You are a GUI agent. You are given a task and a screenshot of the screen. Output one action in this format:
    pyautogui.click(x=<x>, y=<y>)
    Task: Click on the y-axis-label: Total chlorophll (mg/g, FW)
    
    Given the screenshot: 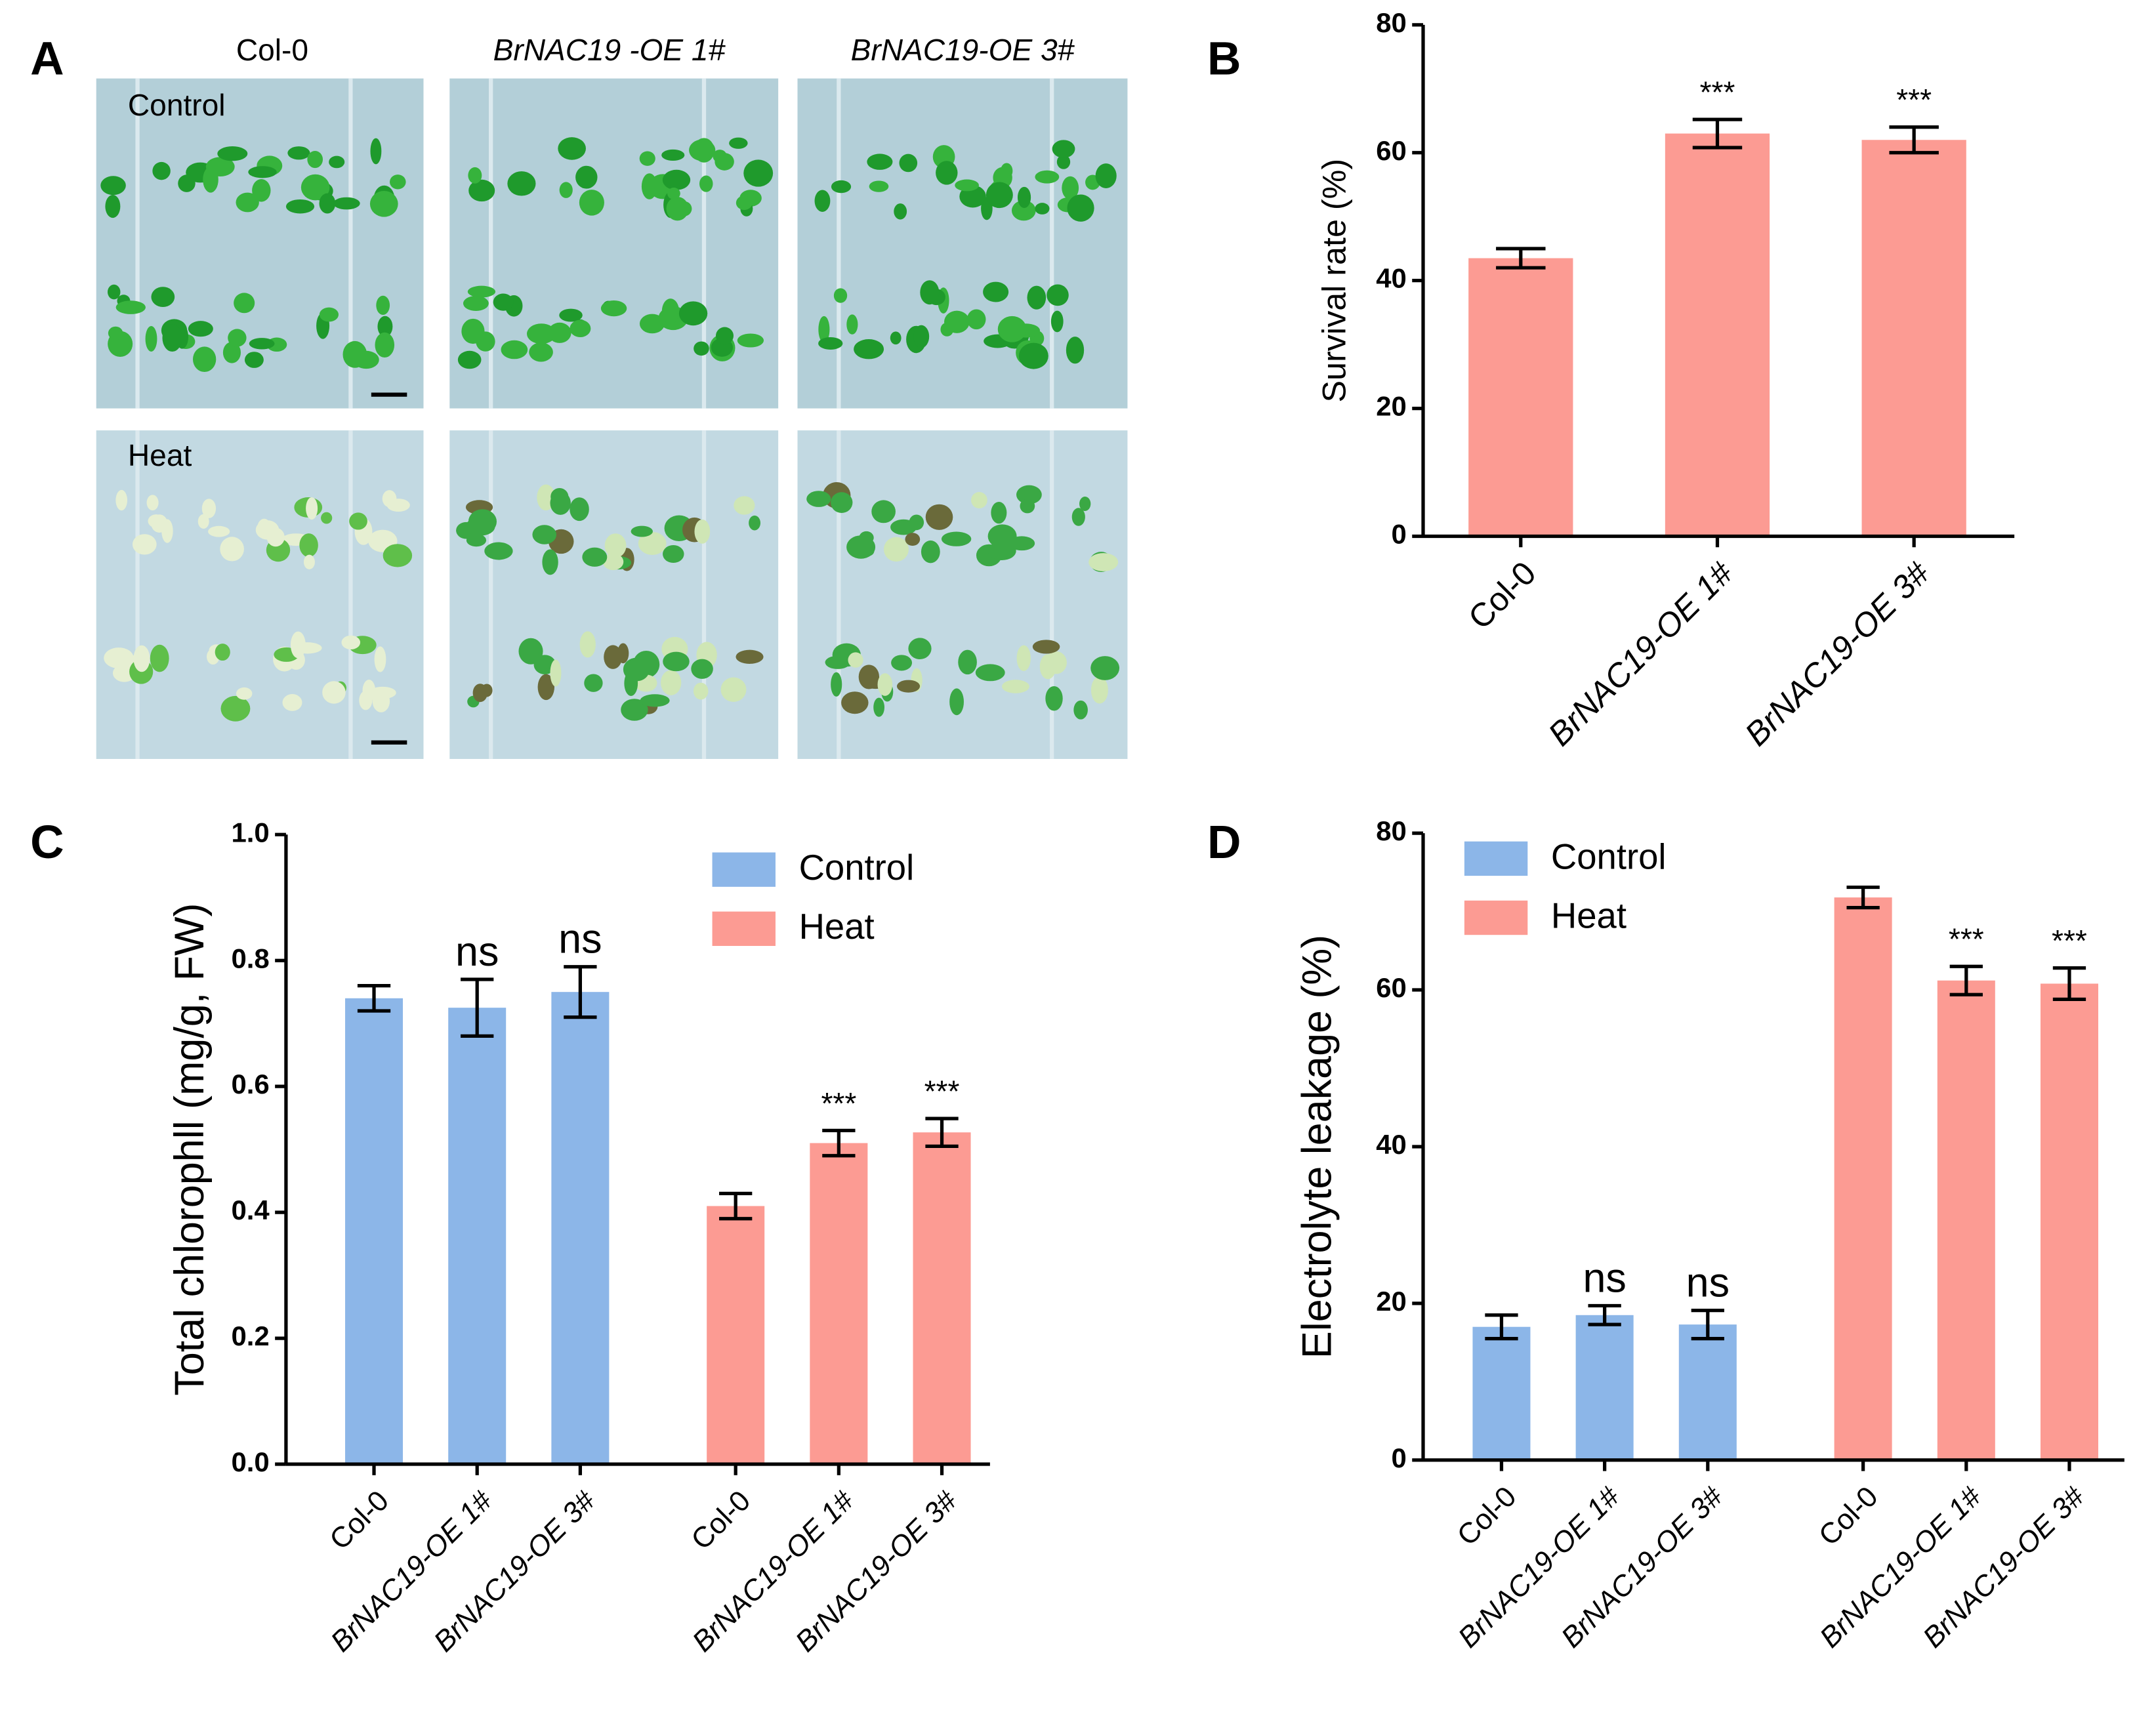 What is the action you would take?
    pyautogui.click(x=190, y=1149)
    